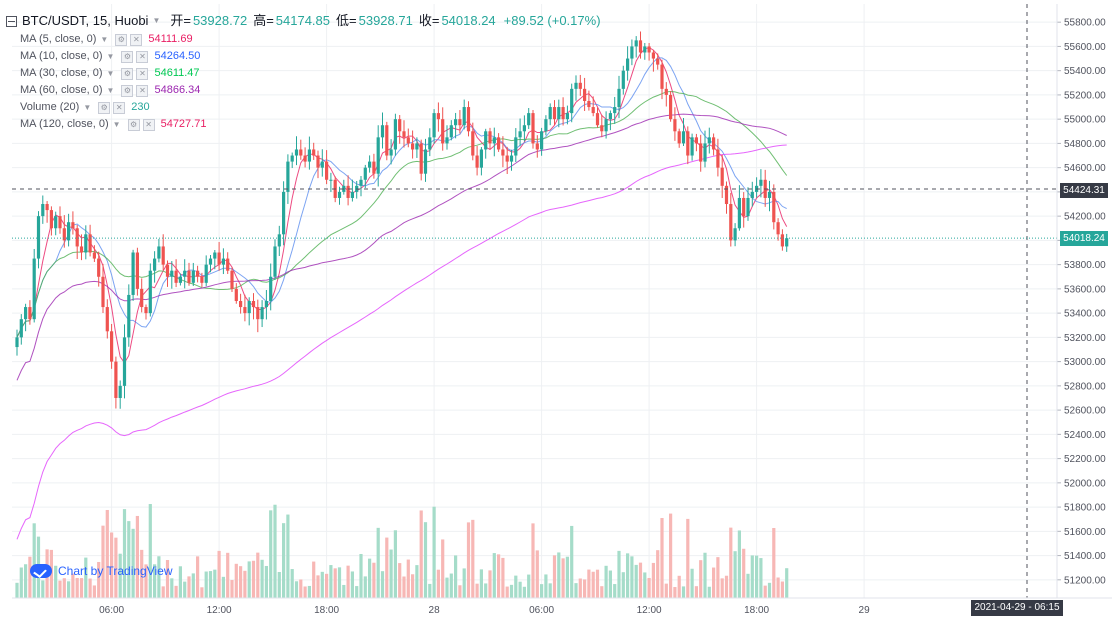  I want to click on x-tick-label: 18:00, so click(756, 610).